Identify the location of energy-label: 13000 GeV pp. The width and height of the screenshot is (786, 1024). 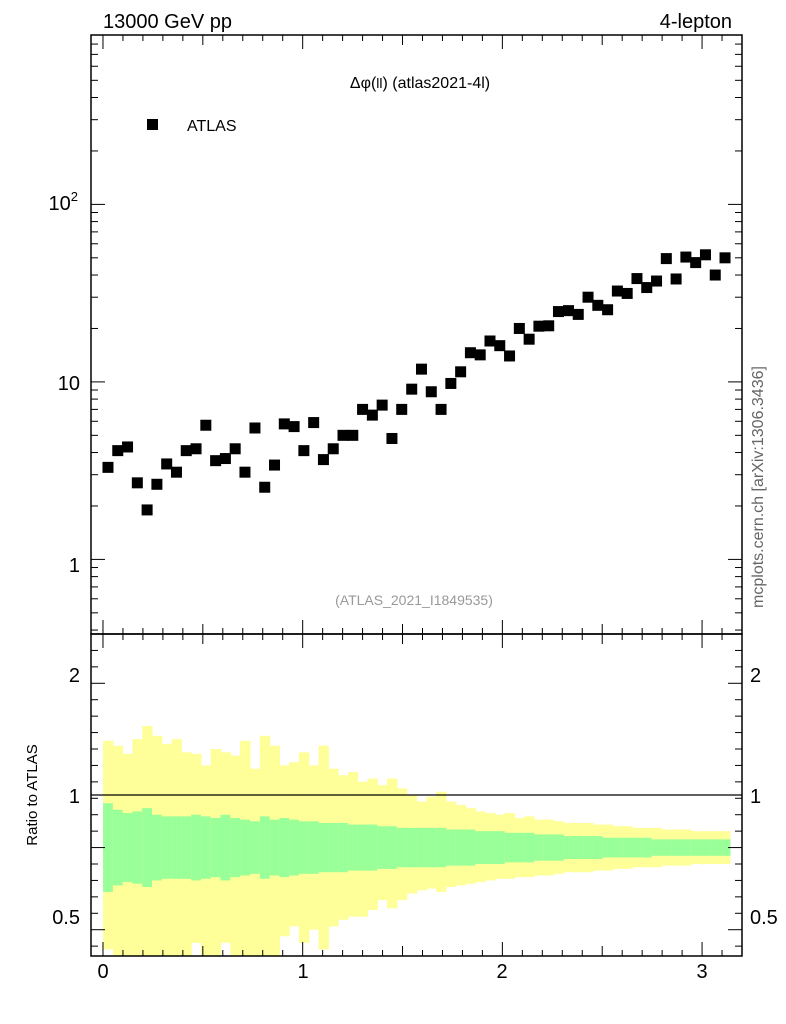
(167, 22).